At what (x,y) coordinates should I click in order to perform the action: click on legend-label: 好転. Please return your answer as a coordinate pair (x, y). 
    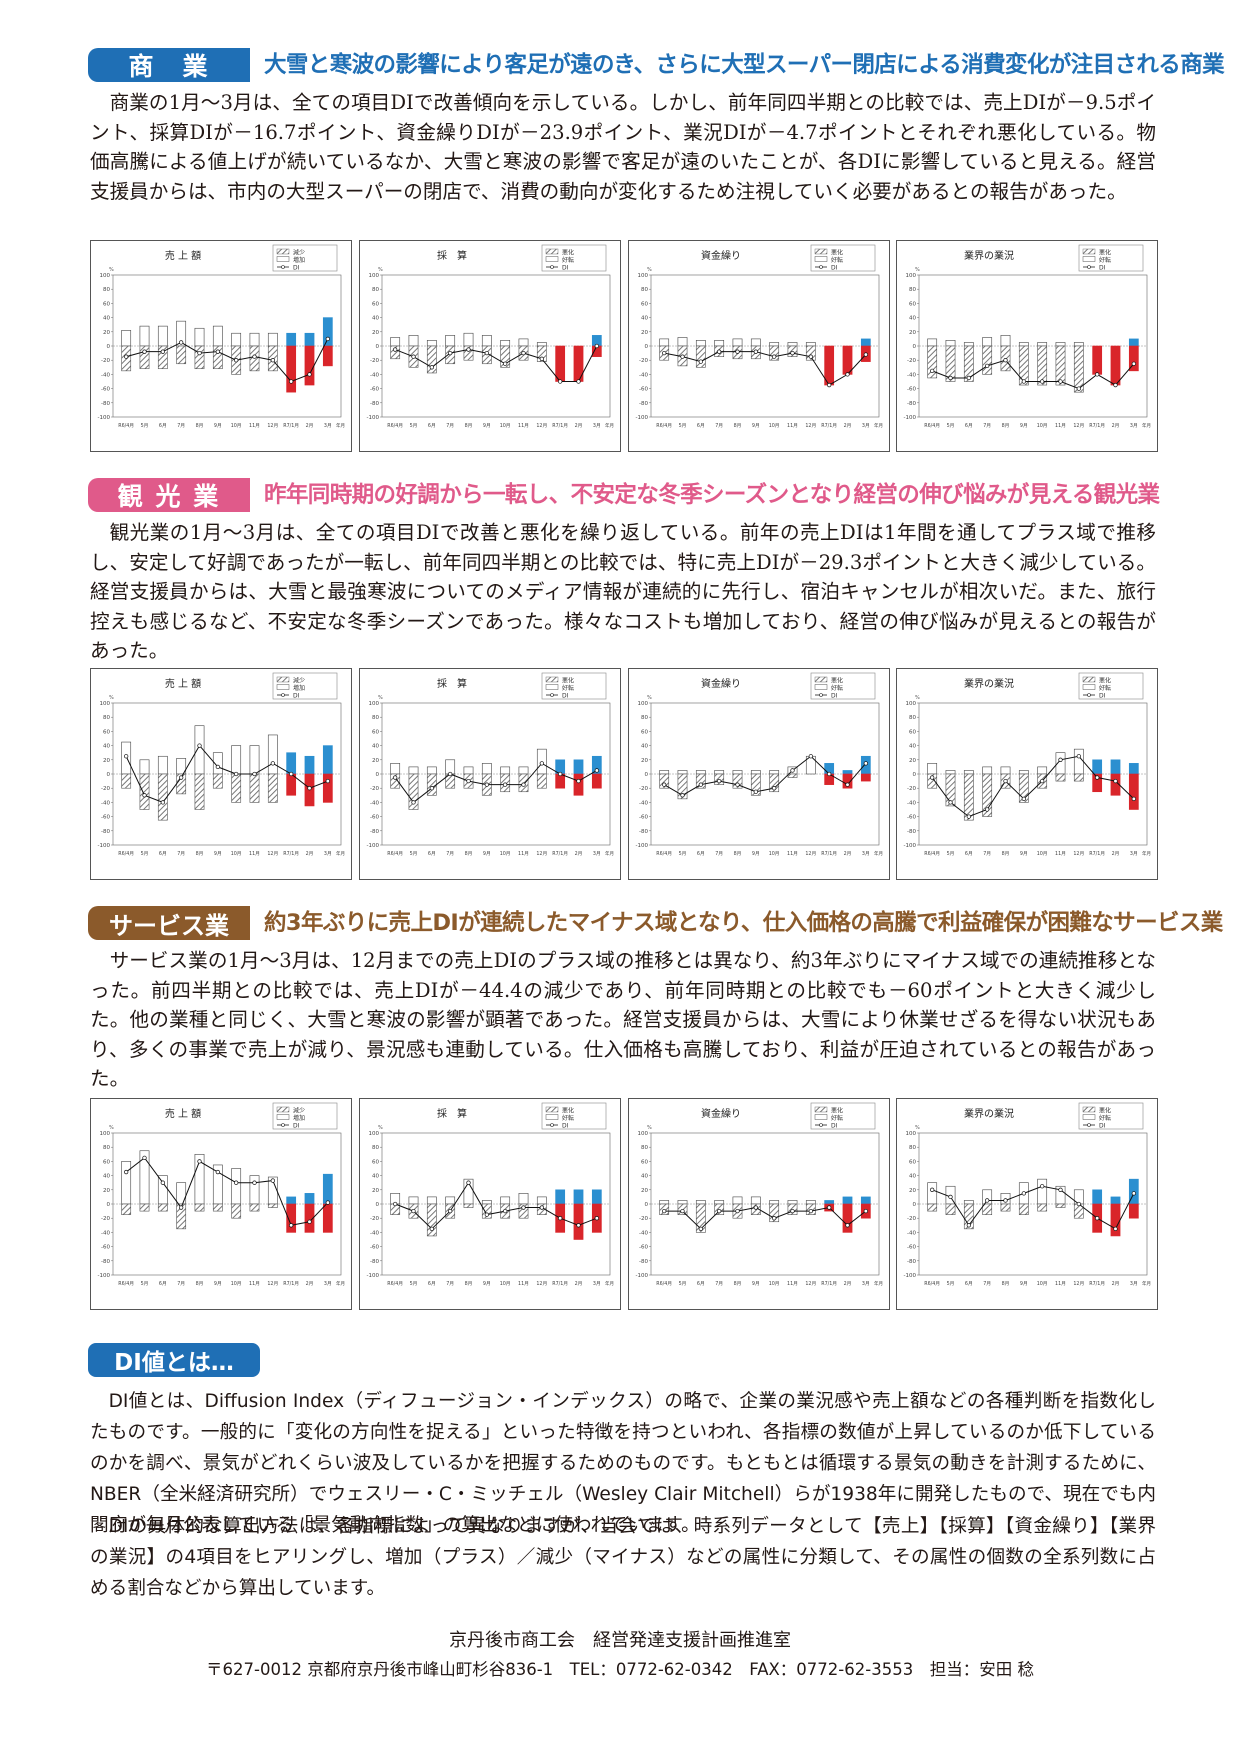
    Looking at the image, I should click on (837, 1118).